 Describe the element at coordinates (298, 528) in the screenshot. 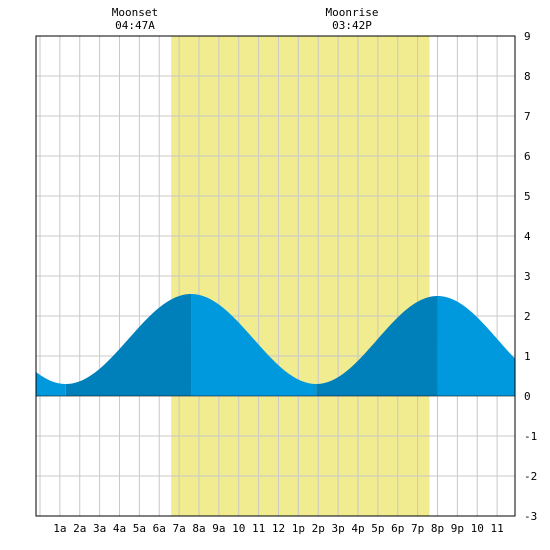

I see `x-tick-label: 1p` at that location.